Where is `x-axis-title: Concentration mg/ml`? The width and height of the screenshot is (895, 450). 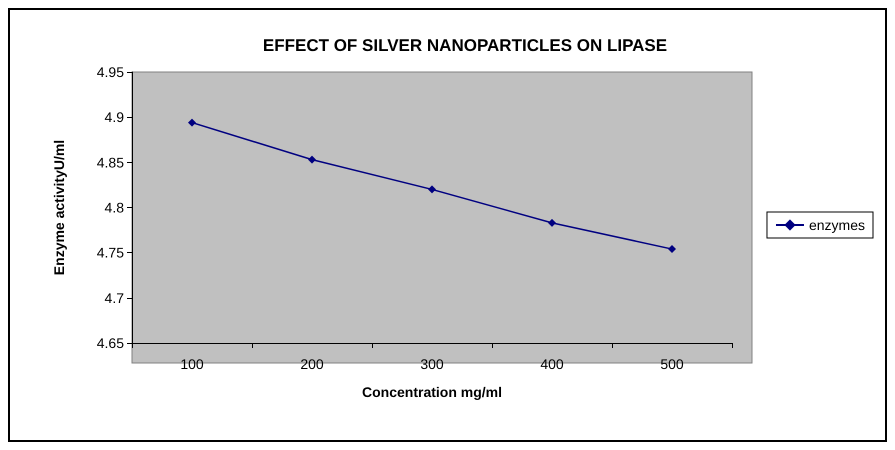 x-axis-title: Concentration mg/ml is located at coordinates (432, 392).